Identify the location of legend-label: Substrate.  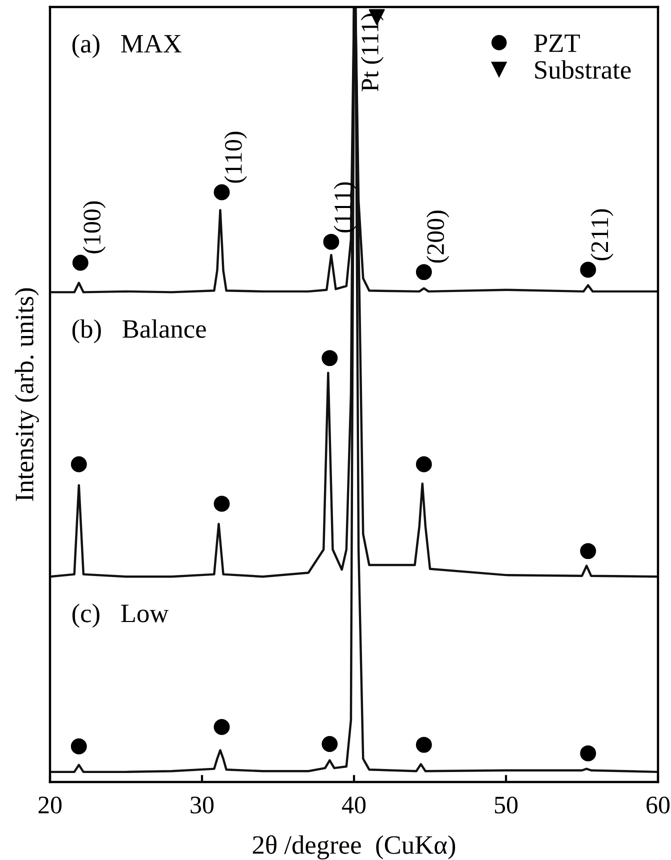
(583, 69).